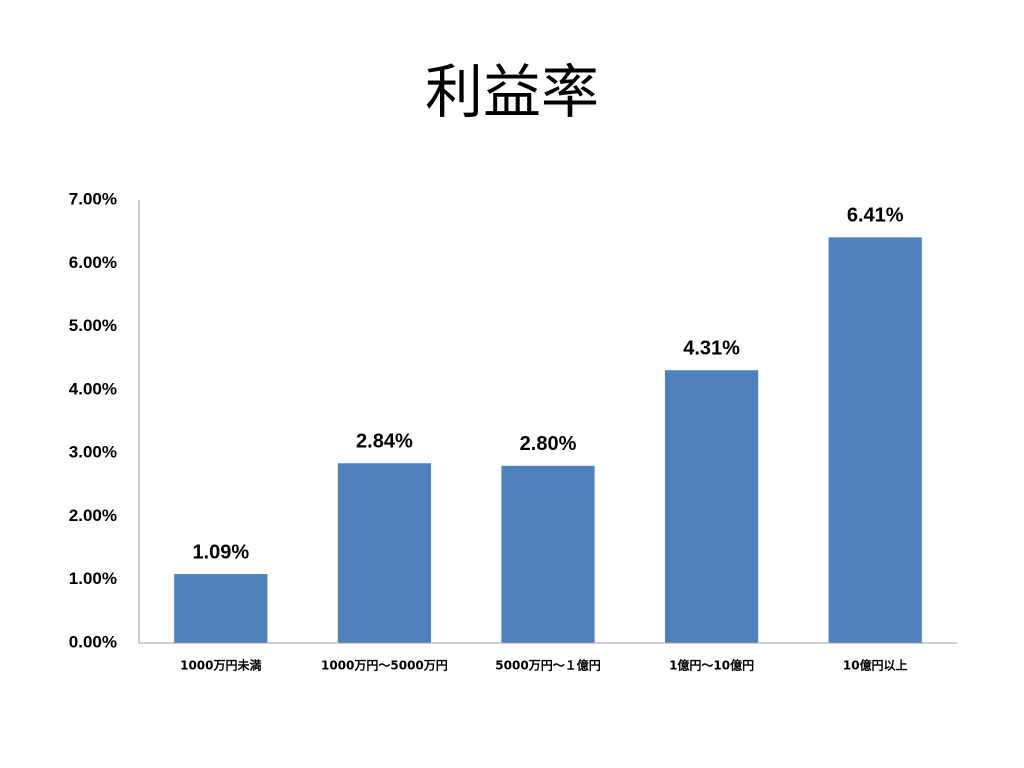 Image resolution: width=1024 pixels, height=768 pixels. I want to click on chart-title: 利益率, so click(512, 92).